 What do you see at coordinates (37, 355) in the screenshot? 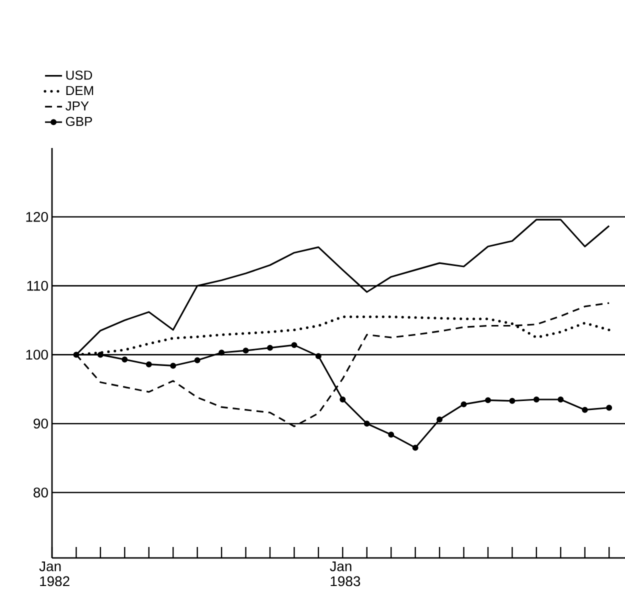
I see `y-tick-label: 100` at bounding box center [37, 355].